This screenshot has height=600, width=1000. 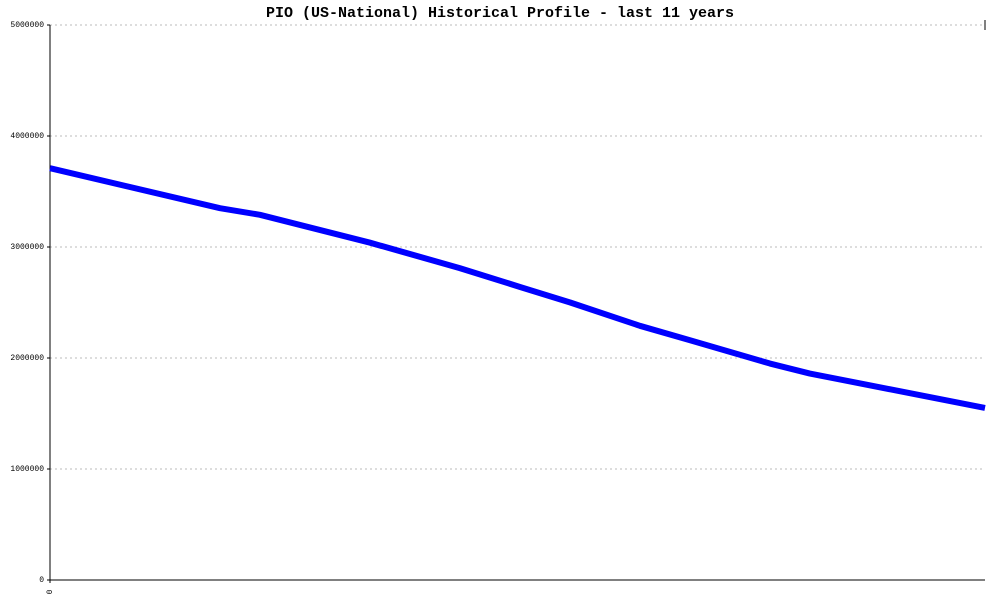 What do you see at coordinates (27, 25) in the screenshot?
I see `y-tick-label: 5000000` at bounding box center [27, 25].